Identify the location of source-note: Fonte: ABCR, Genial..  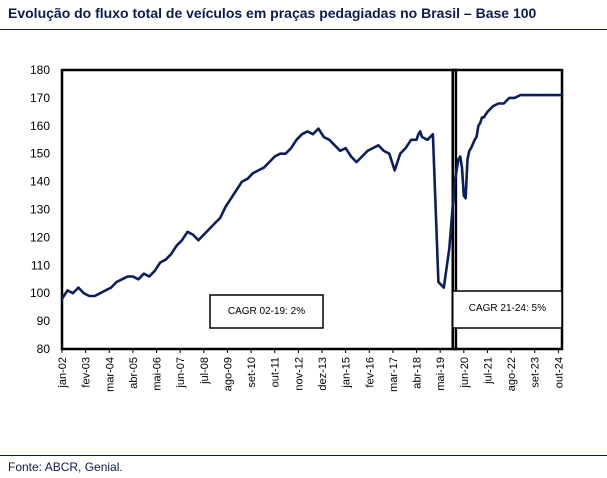
(65, 467).